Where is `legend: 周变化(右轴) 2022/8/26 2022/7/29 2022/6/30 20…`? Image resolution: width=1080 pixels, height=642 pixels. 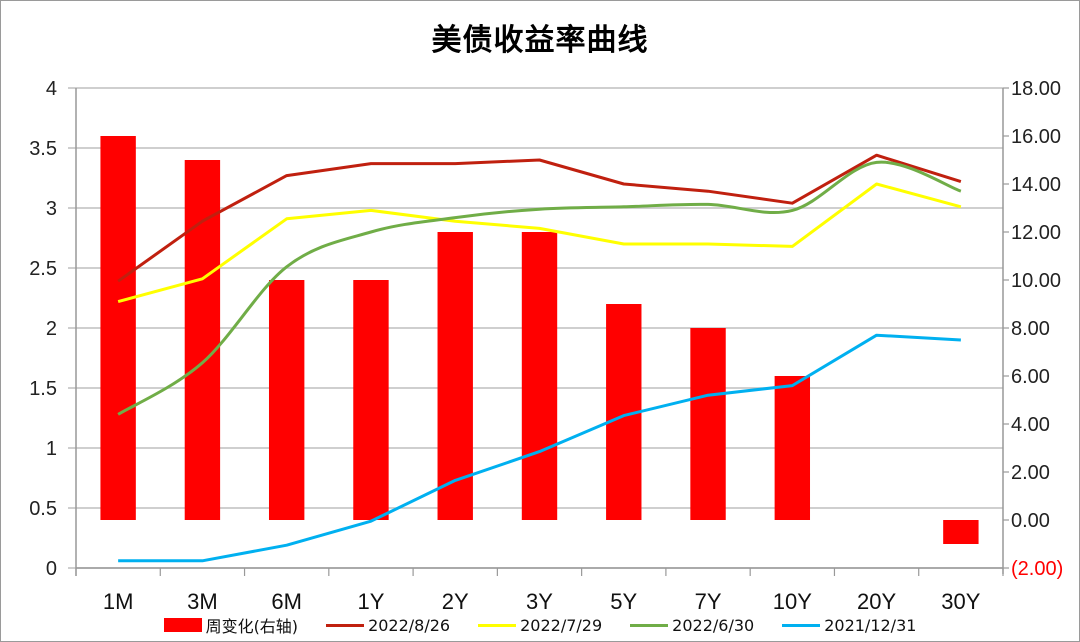 legend: 周变化(右轴) 2022/8/26 2022/7/29 2022/6/30 20… is located at coordinates (540, 625).